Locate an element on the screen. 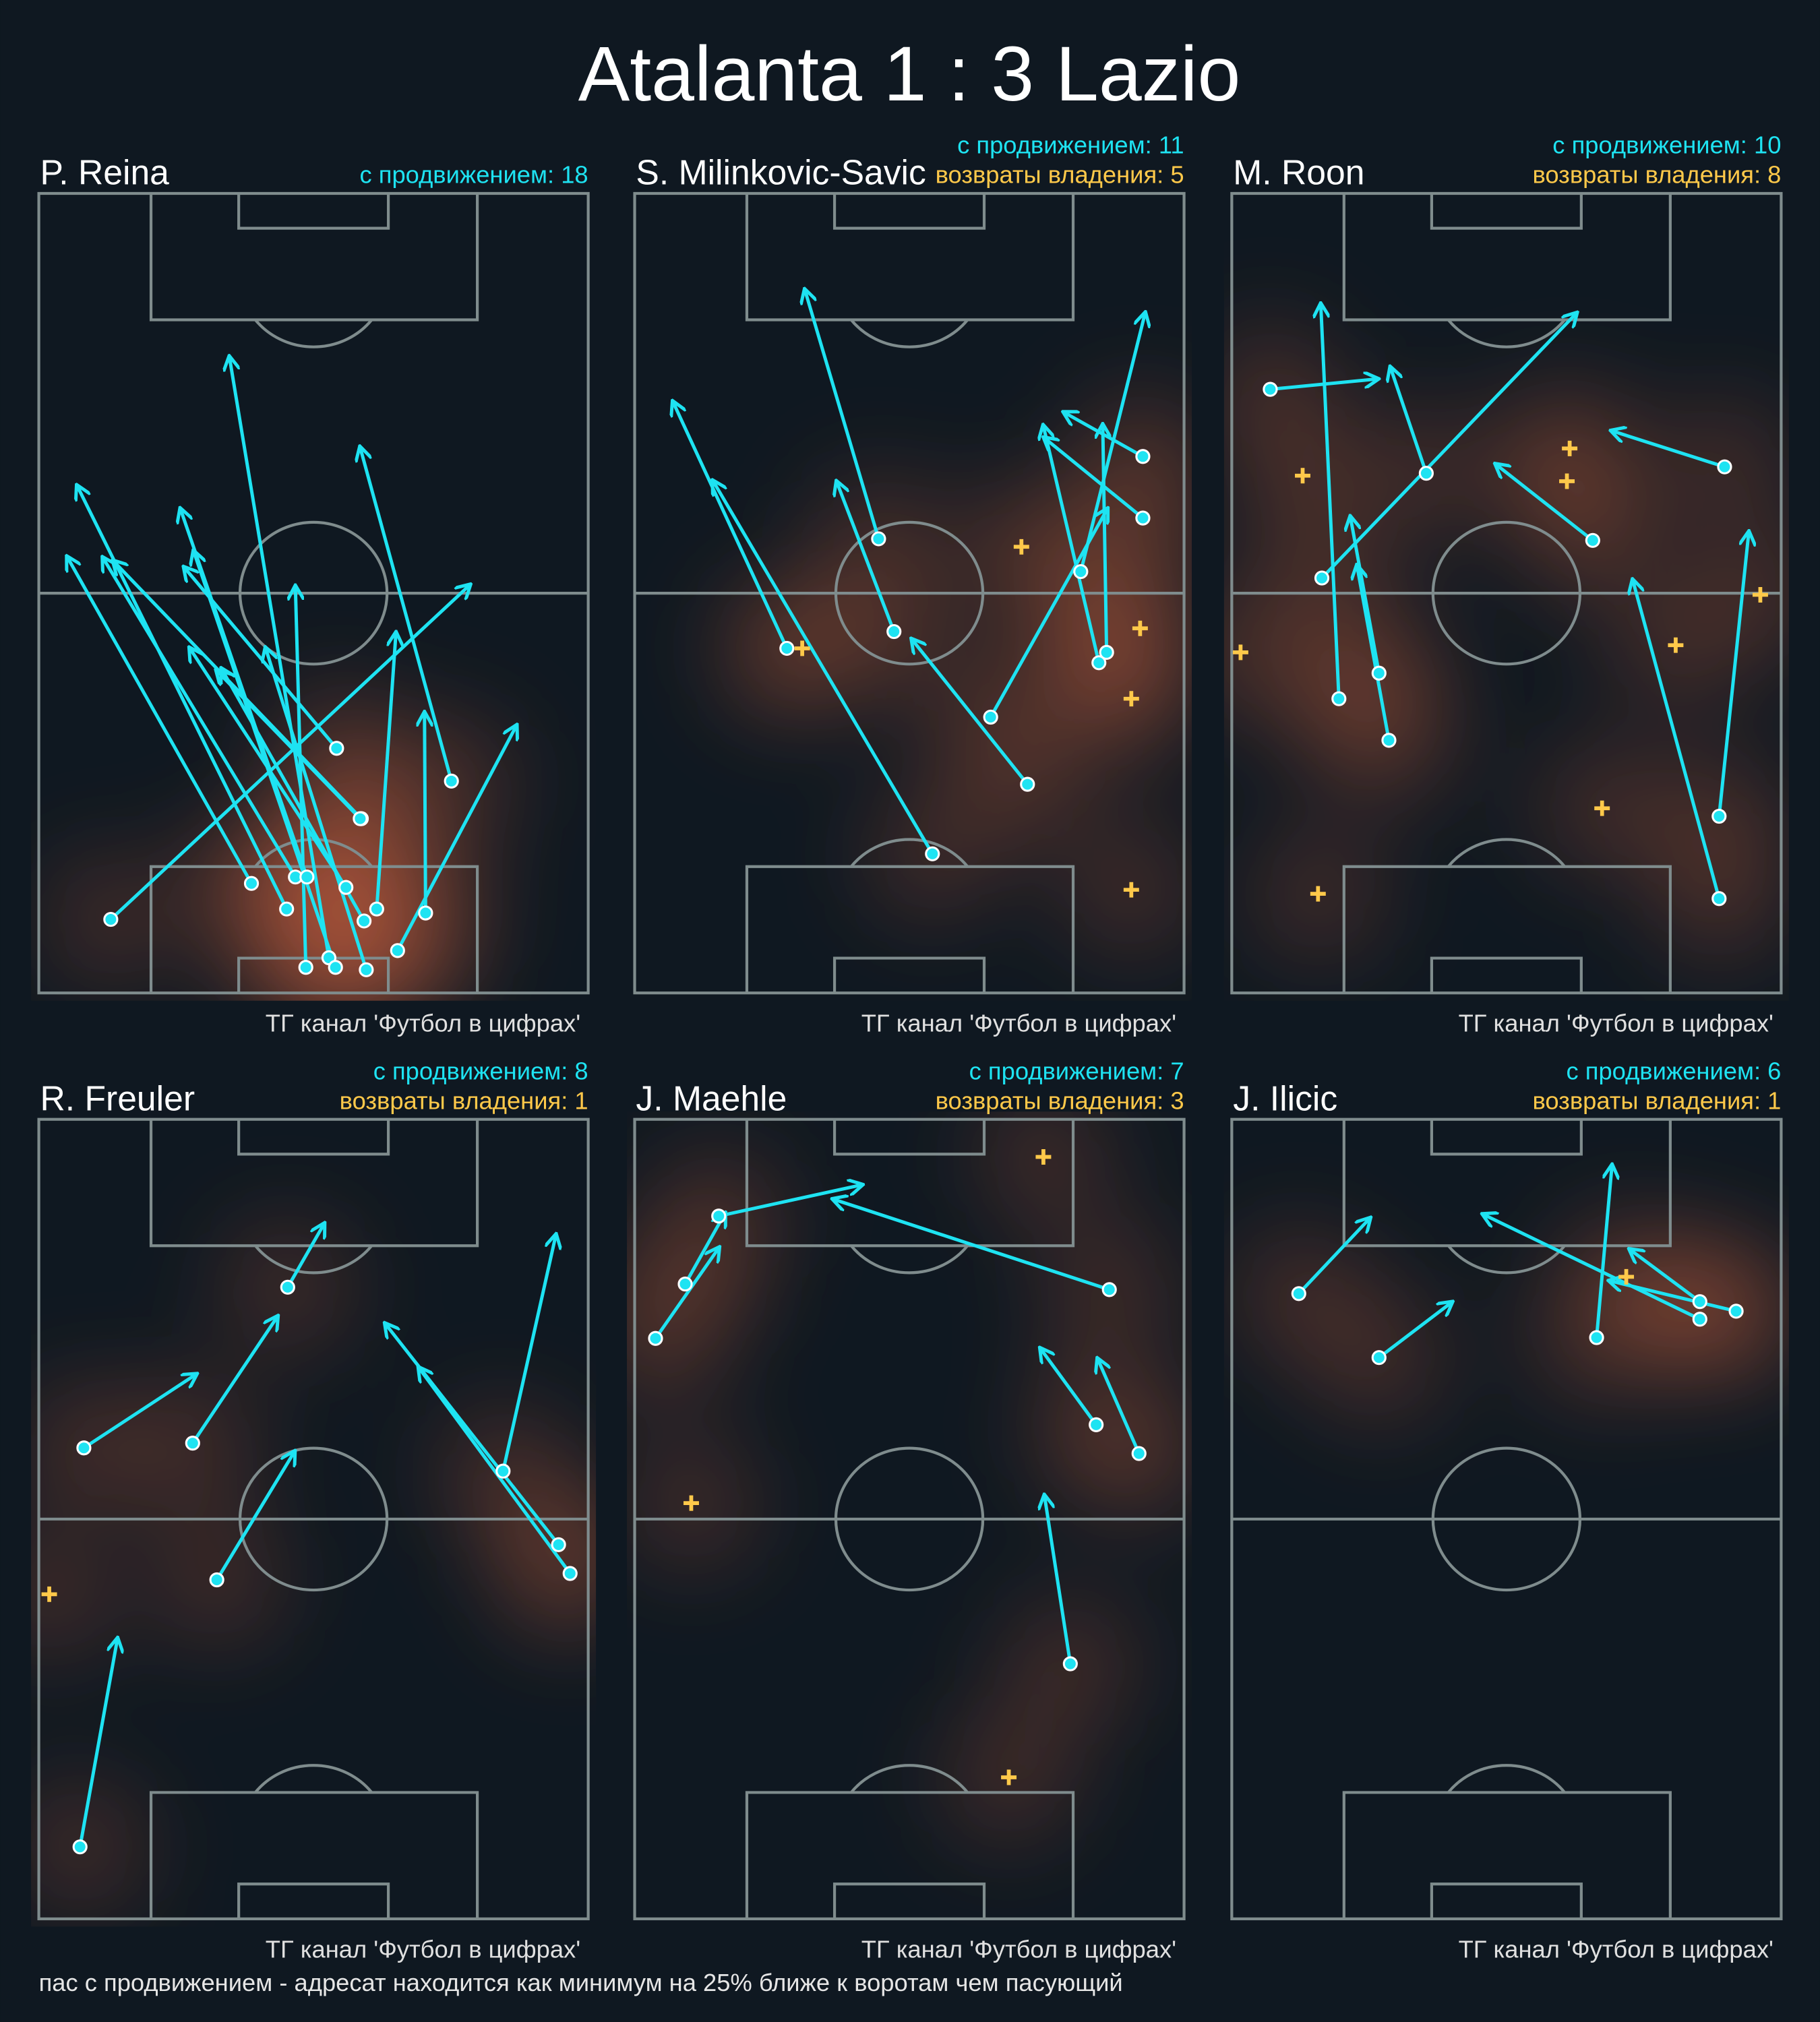 The image size is (1820, 2022). player-name: J. Maehle is located at coordinates (712, 1097).